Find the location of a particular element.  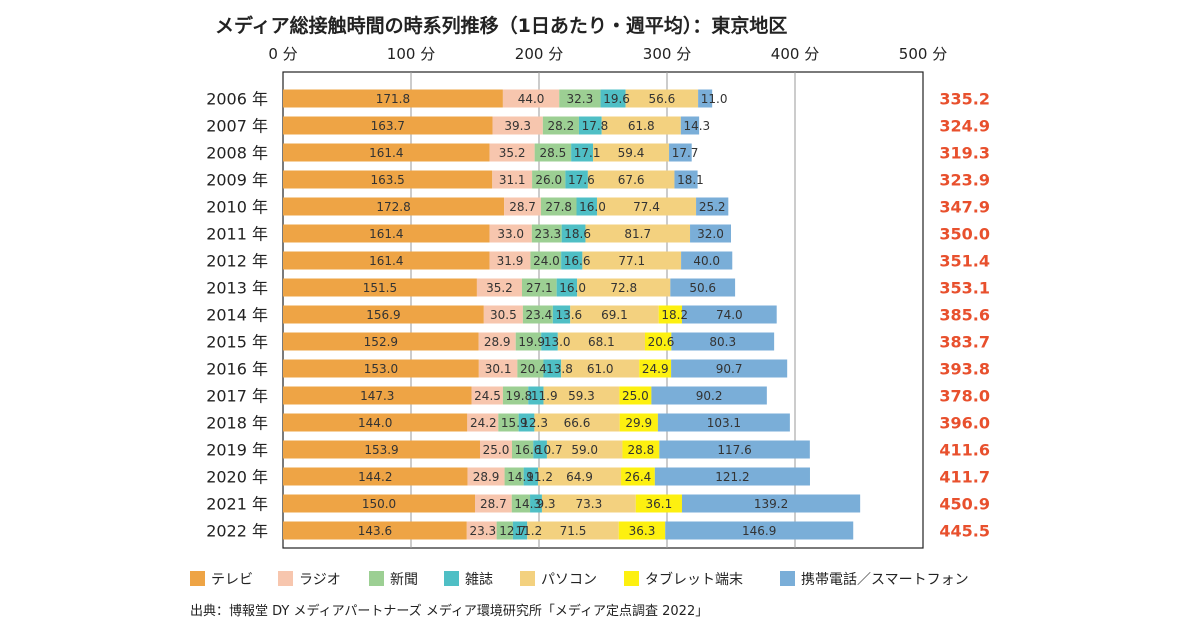

legend-swatch is located at coordinates (787, 578).